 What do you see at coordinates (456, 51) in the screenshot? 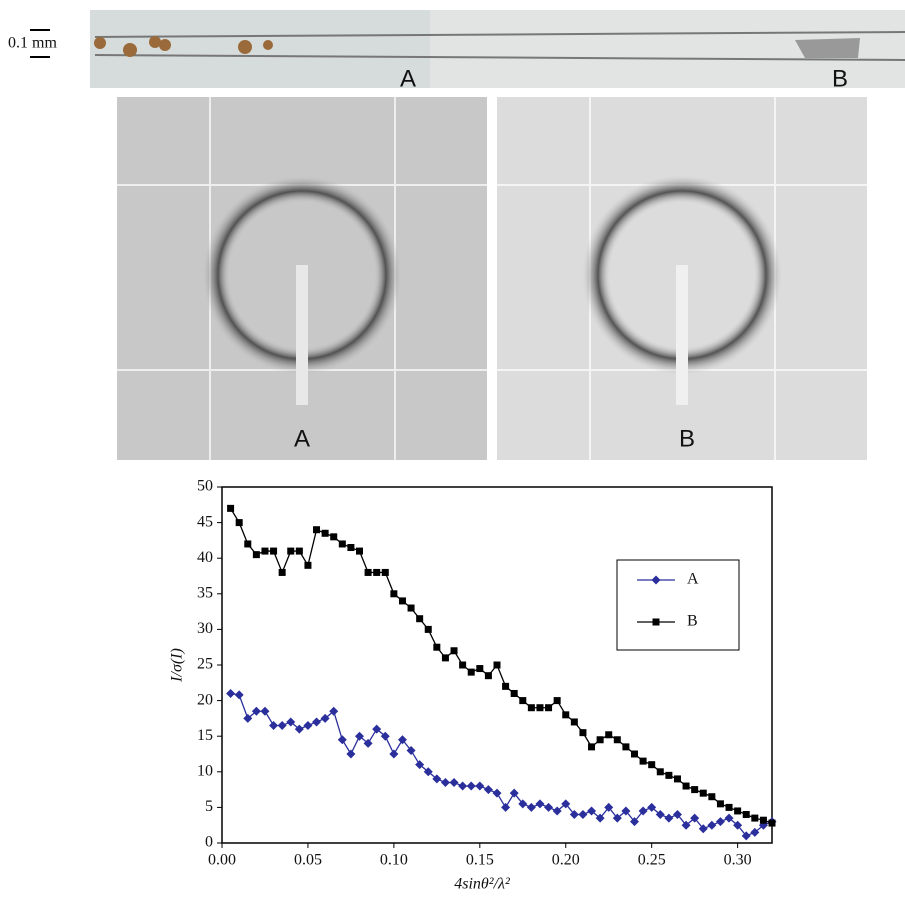
I see `crystal-strip: 0.1 mm A B` at bounding box center [456, 51].